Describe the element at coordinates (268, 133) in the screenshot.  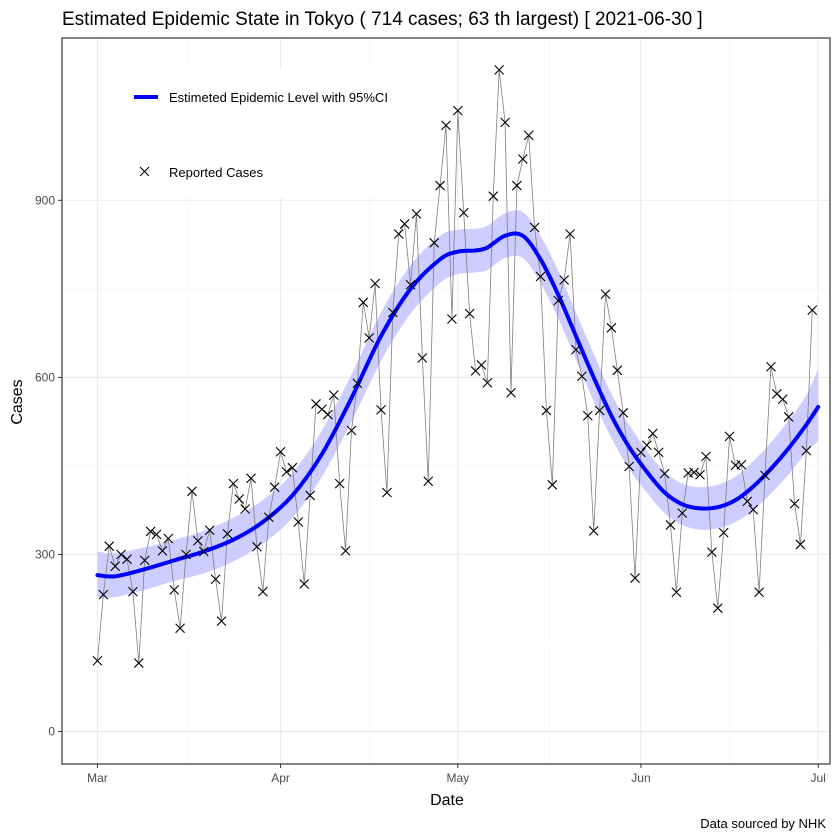
I see `legend-background` at that location.